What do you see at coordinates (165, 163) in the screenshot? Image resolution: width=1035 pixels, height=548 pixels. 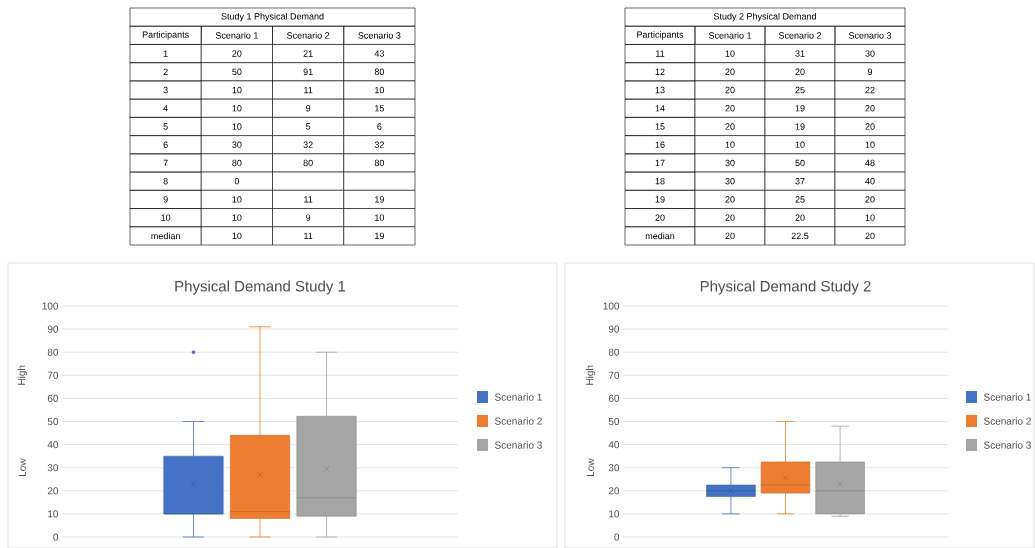 I see `y-tick-label: 7` at bounding box center [165, 163].